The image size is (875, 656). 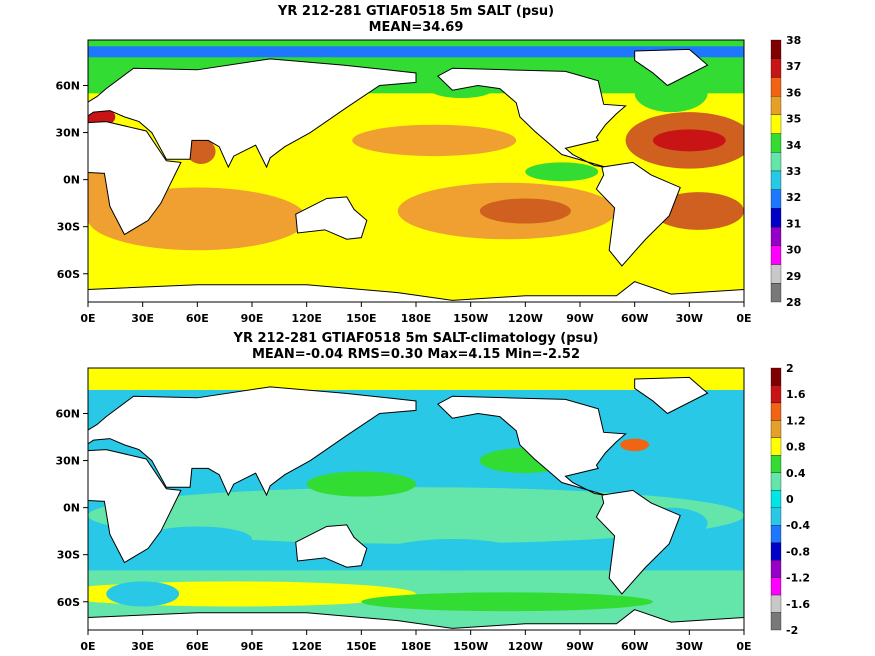 I want to click on colorbar-label: 0.4, so click(x=796, y=473).